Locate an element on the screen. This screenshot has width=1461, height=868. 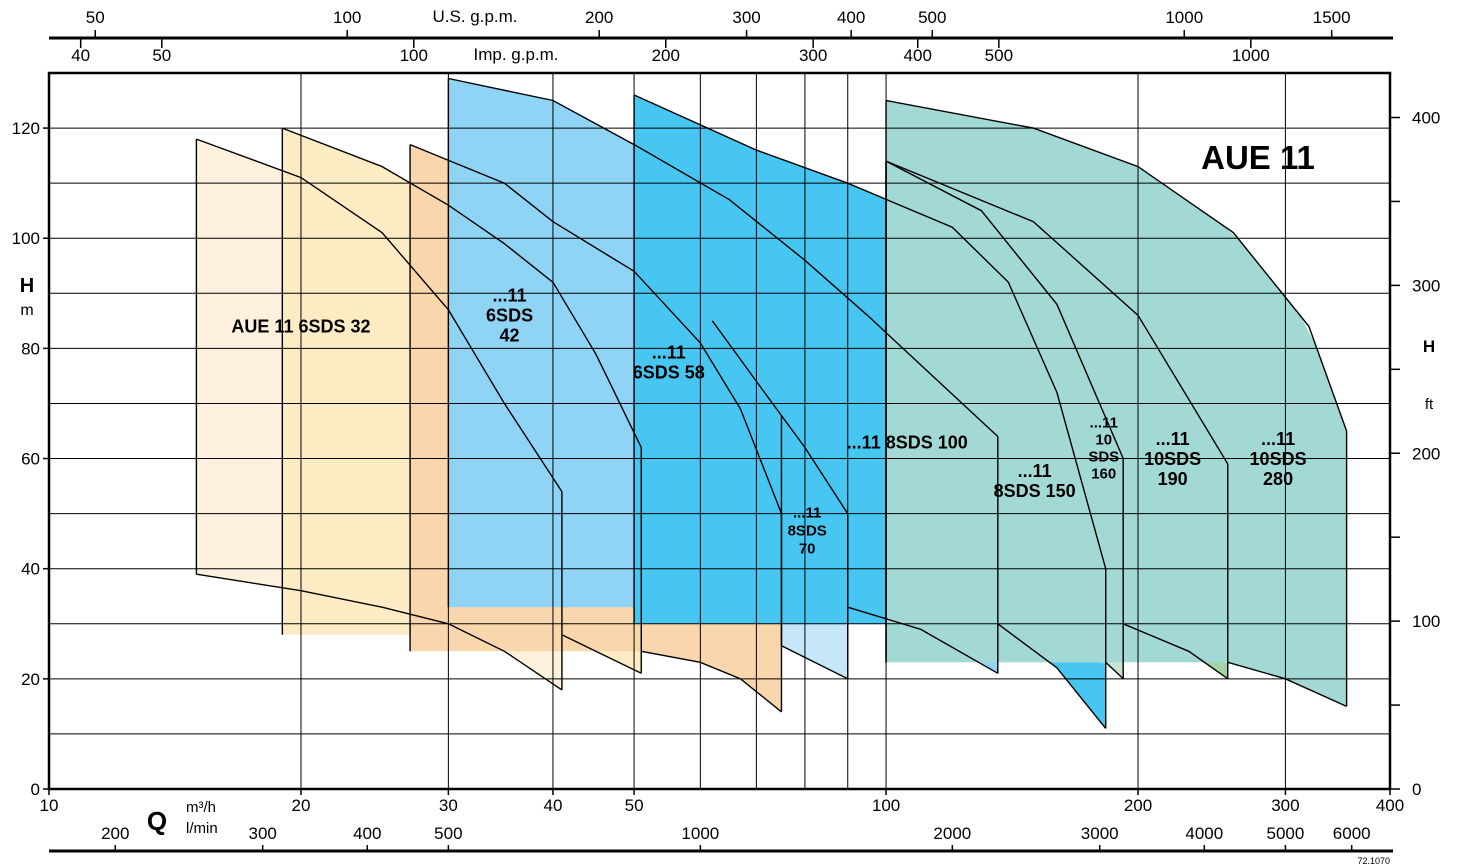
lmin-tick-label: 1000 is located at coordinates (700, 833).